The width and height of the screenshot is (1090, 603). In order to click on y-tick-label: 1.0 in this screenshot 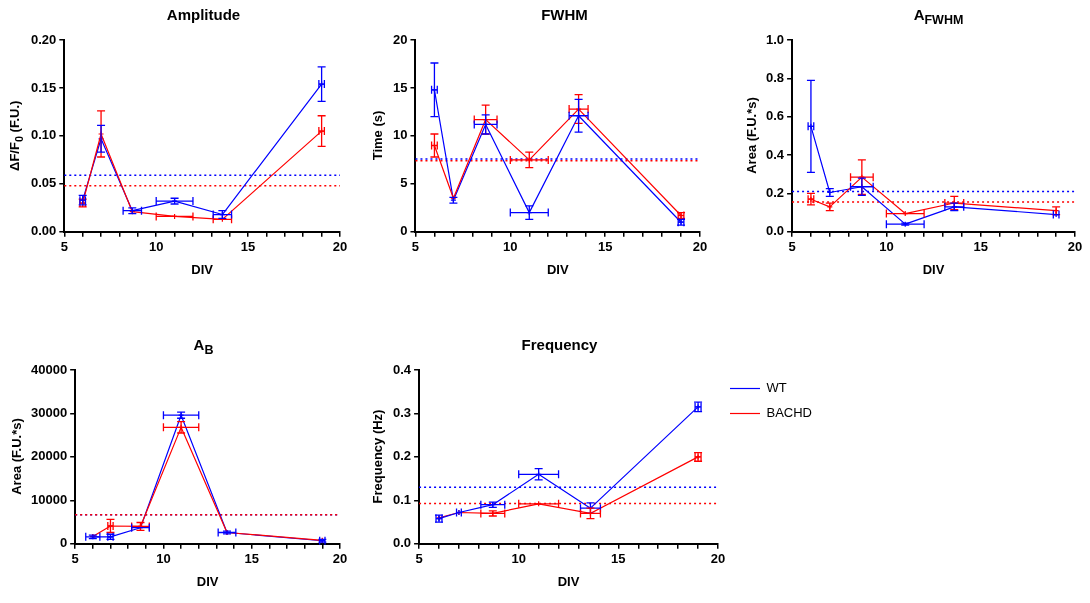, I will do `click(775, 39)`.